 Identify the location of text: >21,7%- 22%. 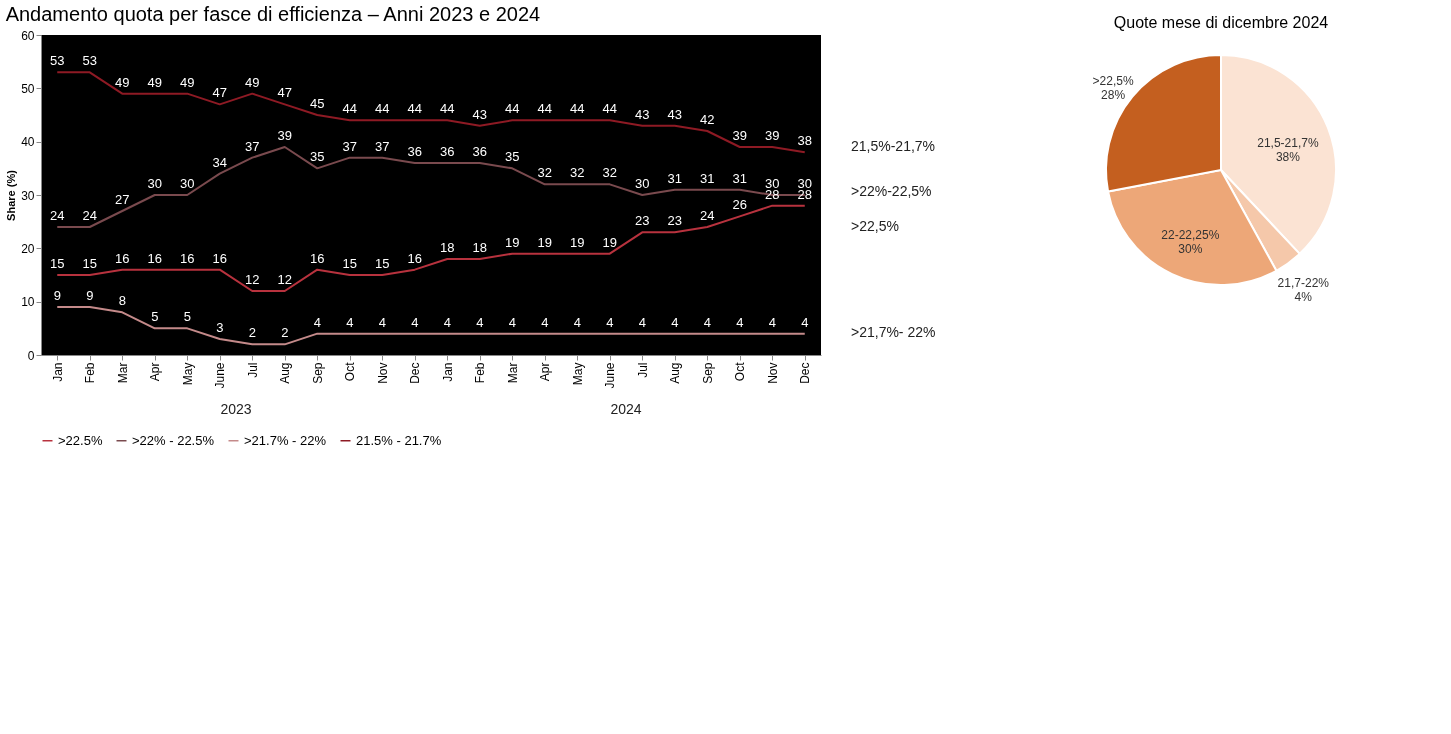
(893, 331).